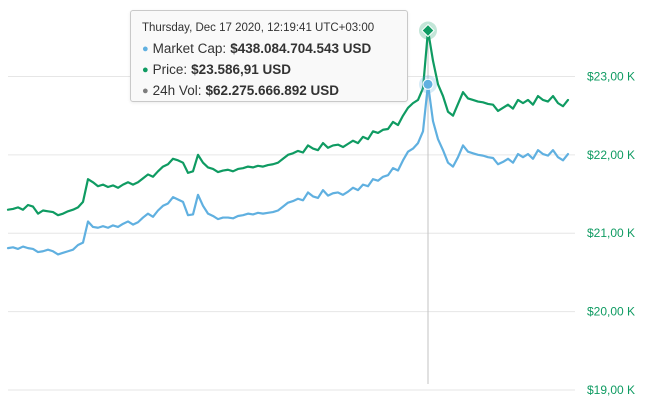  I want to click on tooltip-row-volume: ● 24h Vol: $62.275.666.892 USD, so click(274, 91).